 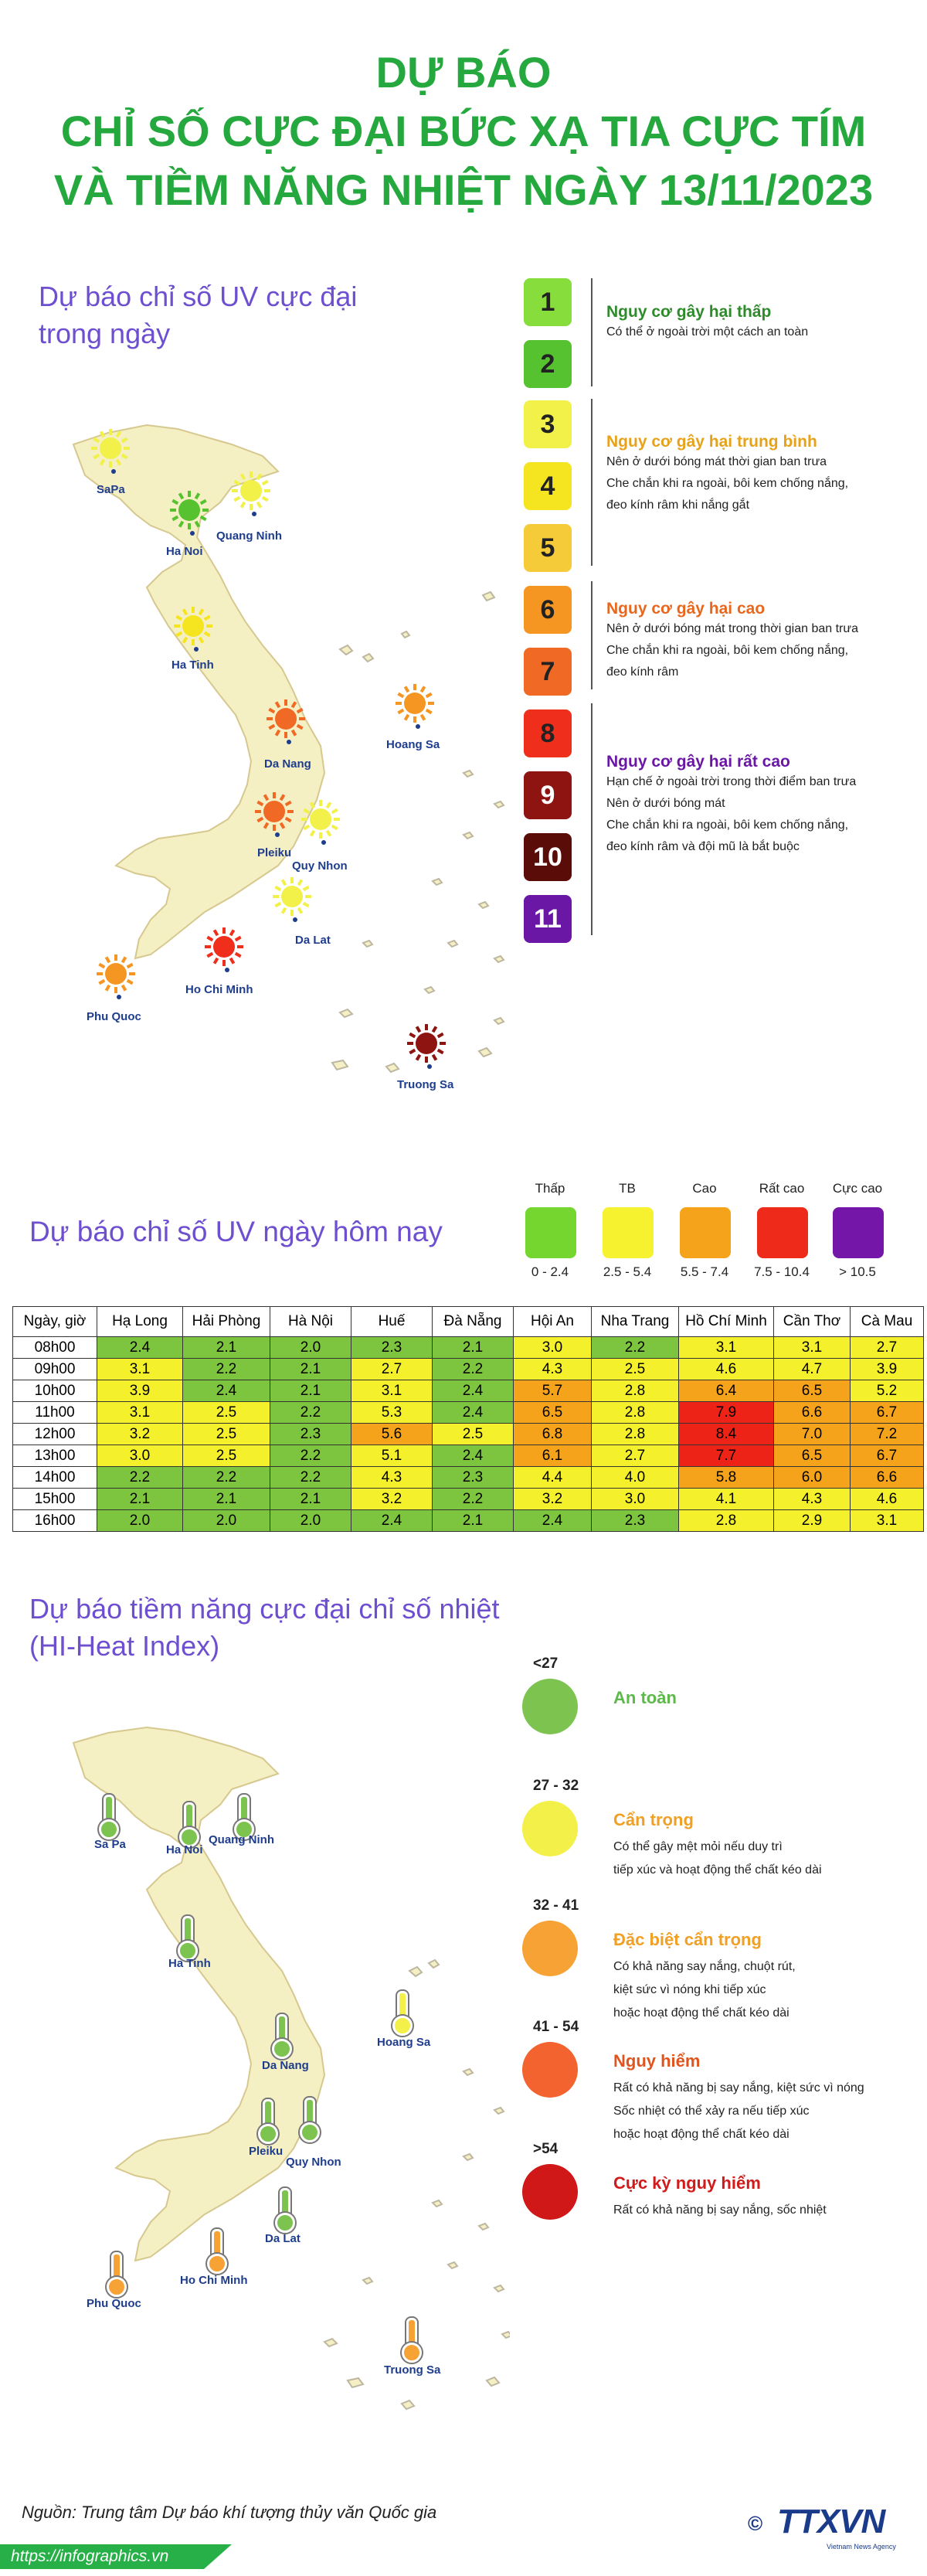 What do you see at coordinates (782, 1271) in the screenshot?
I see `uv-legend-range-3: 7.5 - 10.4` at bounding box center [782, 1271].